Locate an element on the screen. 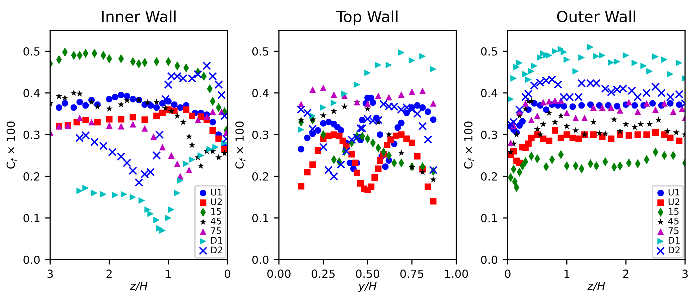 Image resolution: width=700 pixels, height=292 pixels. x-tick-label: 0.25 is located at coordinates (323, 274).